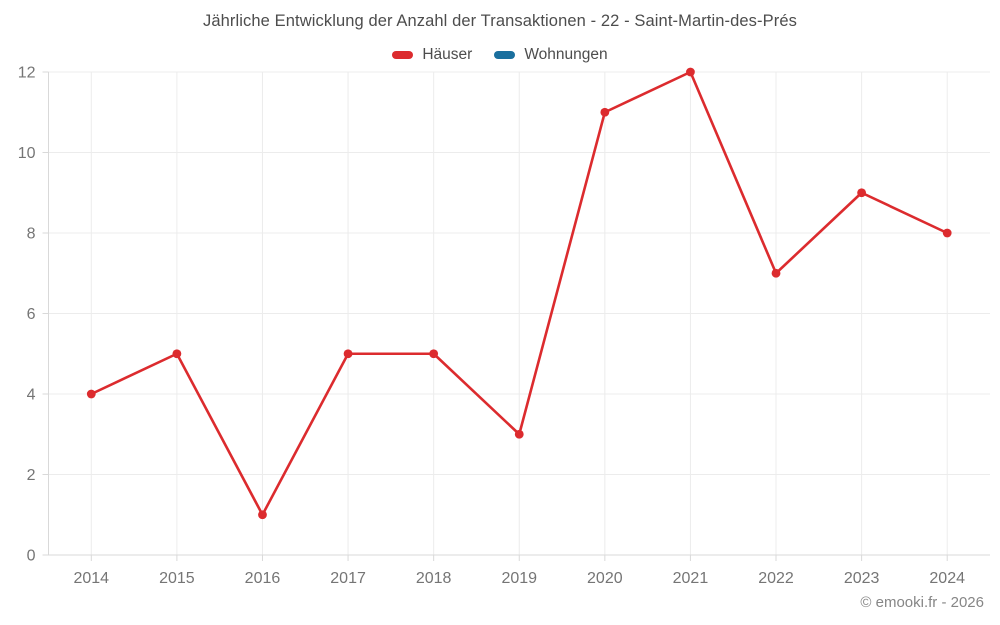 This screenshot has width=1000, height=625. What do you see at coordinates (691, 578) in the screenshot?
I see `x-tick-label: 2021` at bounding box center [691, 578].